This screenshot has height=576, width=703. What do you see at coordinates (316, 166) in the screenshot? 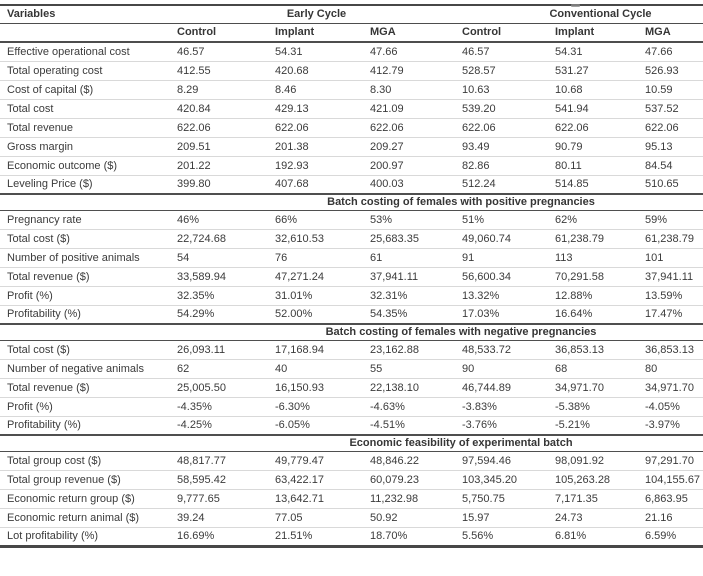
I see `value-cell: 192.93` at bounding box center [316, 166].